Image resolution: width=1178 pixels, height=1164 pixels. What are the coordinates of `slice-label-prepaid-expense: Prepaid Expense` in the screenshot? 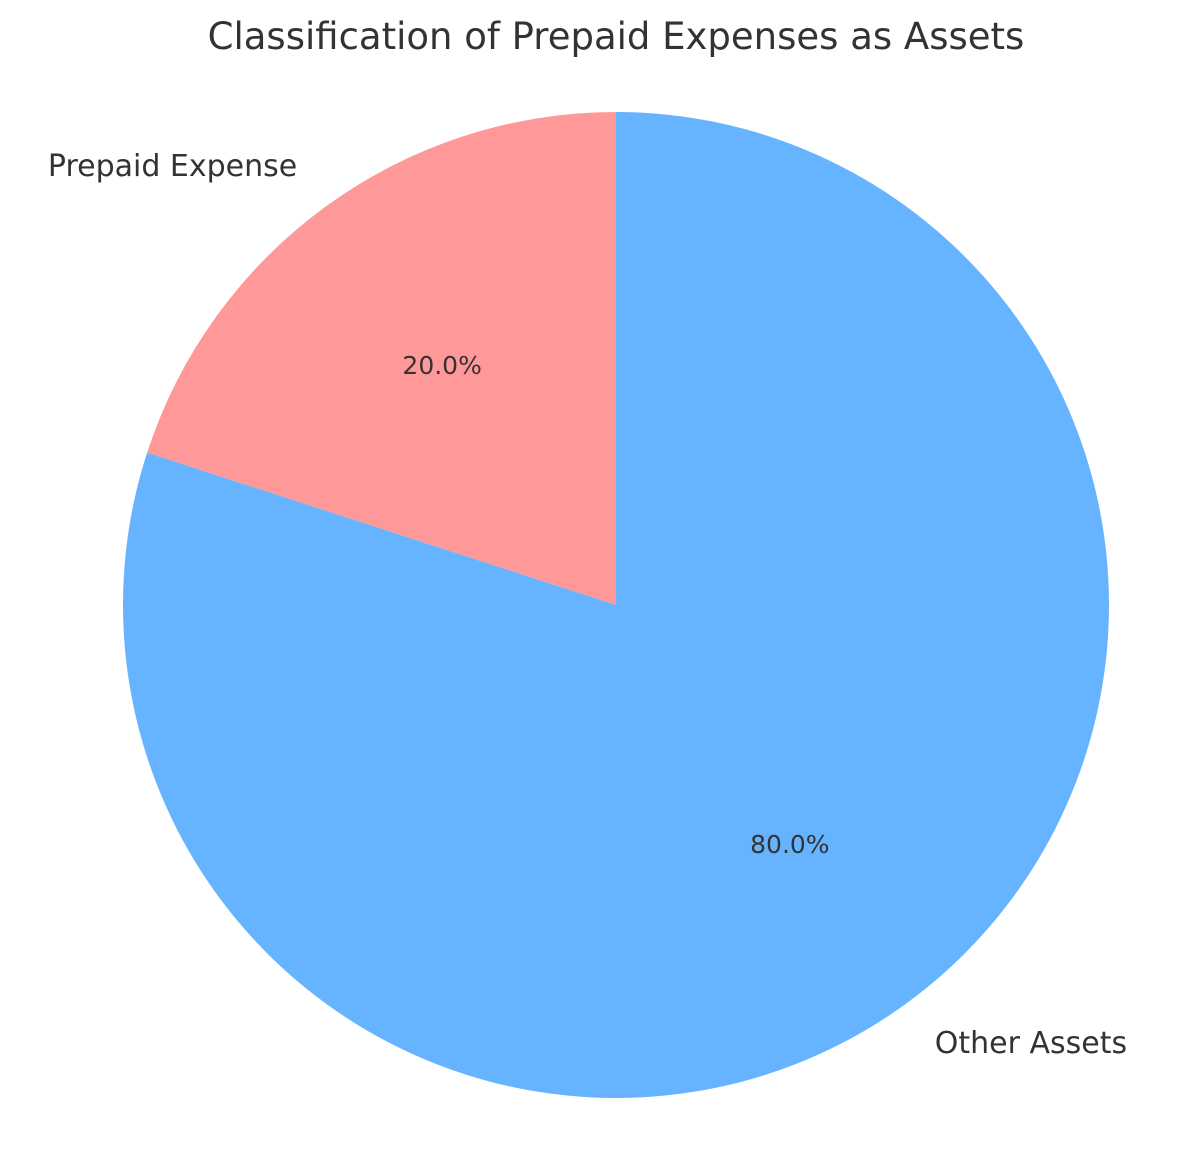 It's located at (172, 166).